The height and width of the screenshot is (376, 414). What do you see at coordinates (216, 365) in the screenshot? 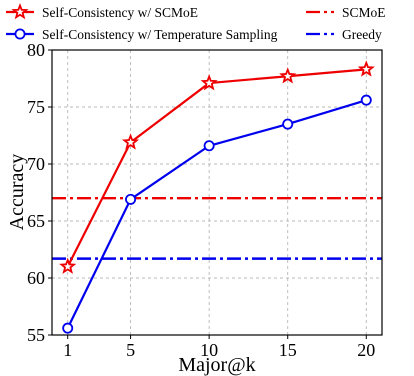
I see `x-axis-label: Major@k` at bounding box center [216, 365].